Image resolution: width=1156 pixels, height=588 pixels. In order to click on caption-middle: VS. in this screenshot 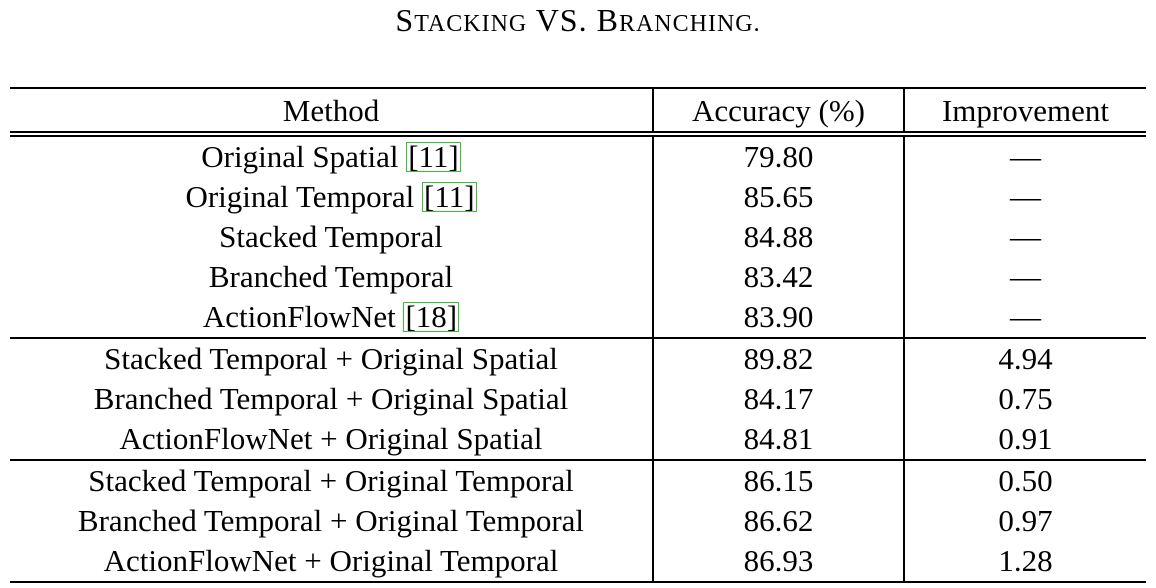, I will do `click(562, 20)`.